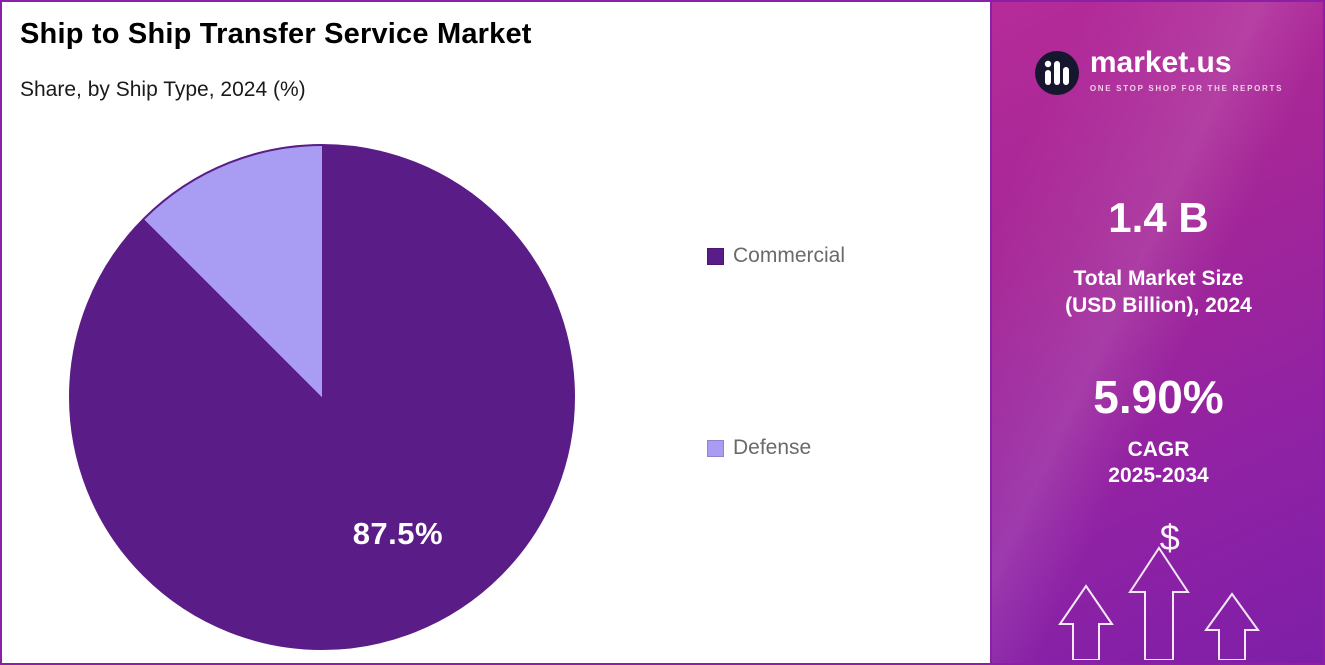 This screenshot has width=1325, height=665. What do you see at coordinates (772, 447) in the screenshot?
I see `legend-label-defense: Defense` at bounding box center [772, 447].